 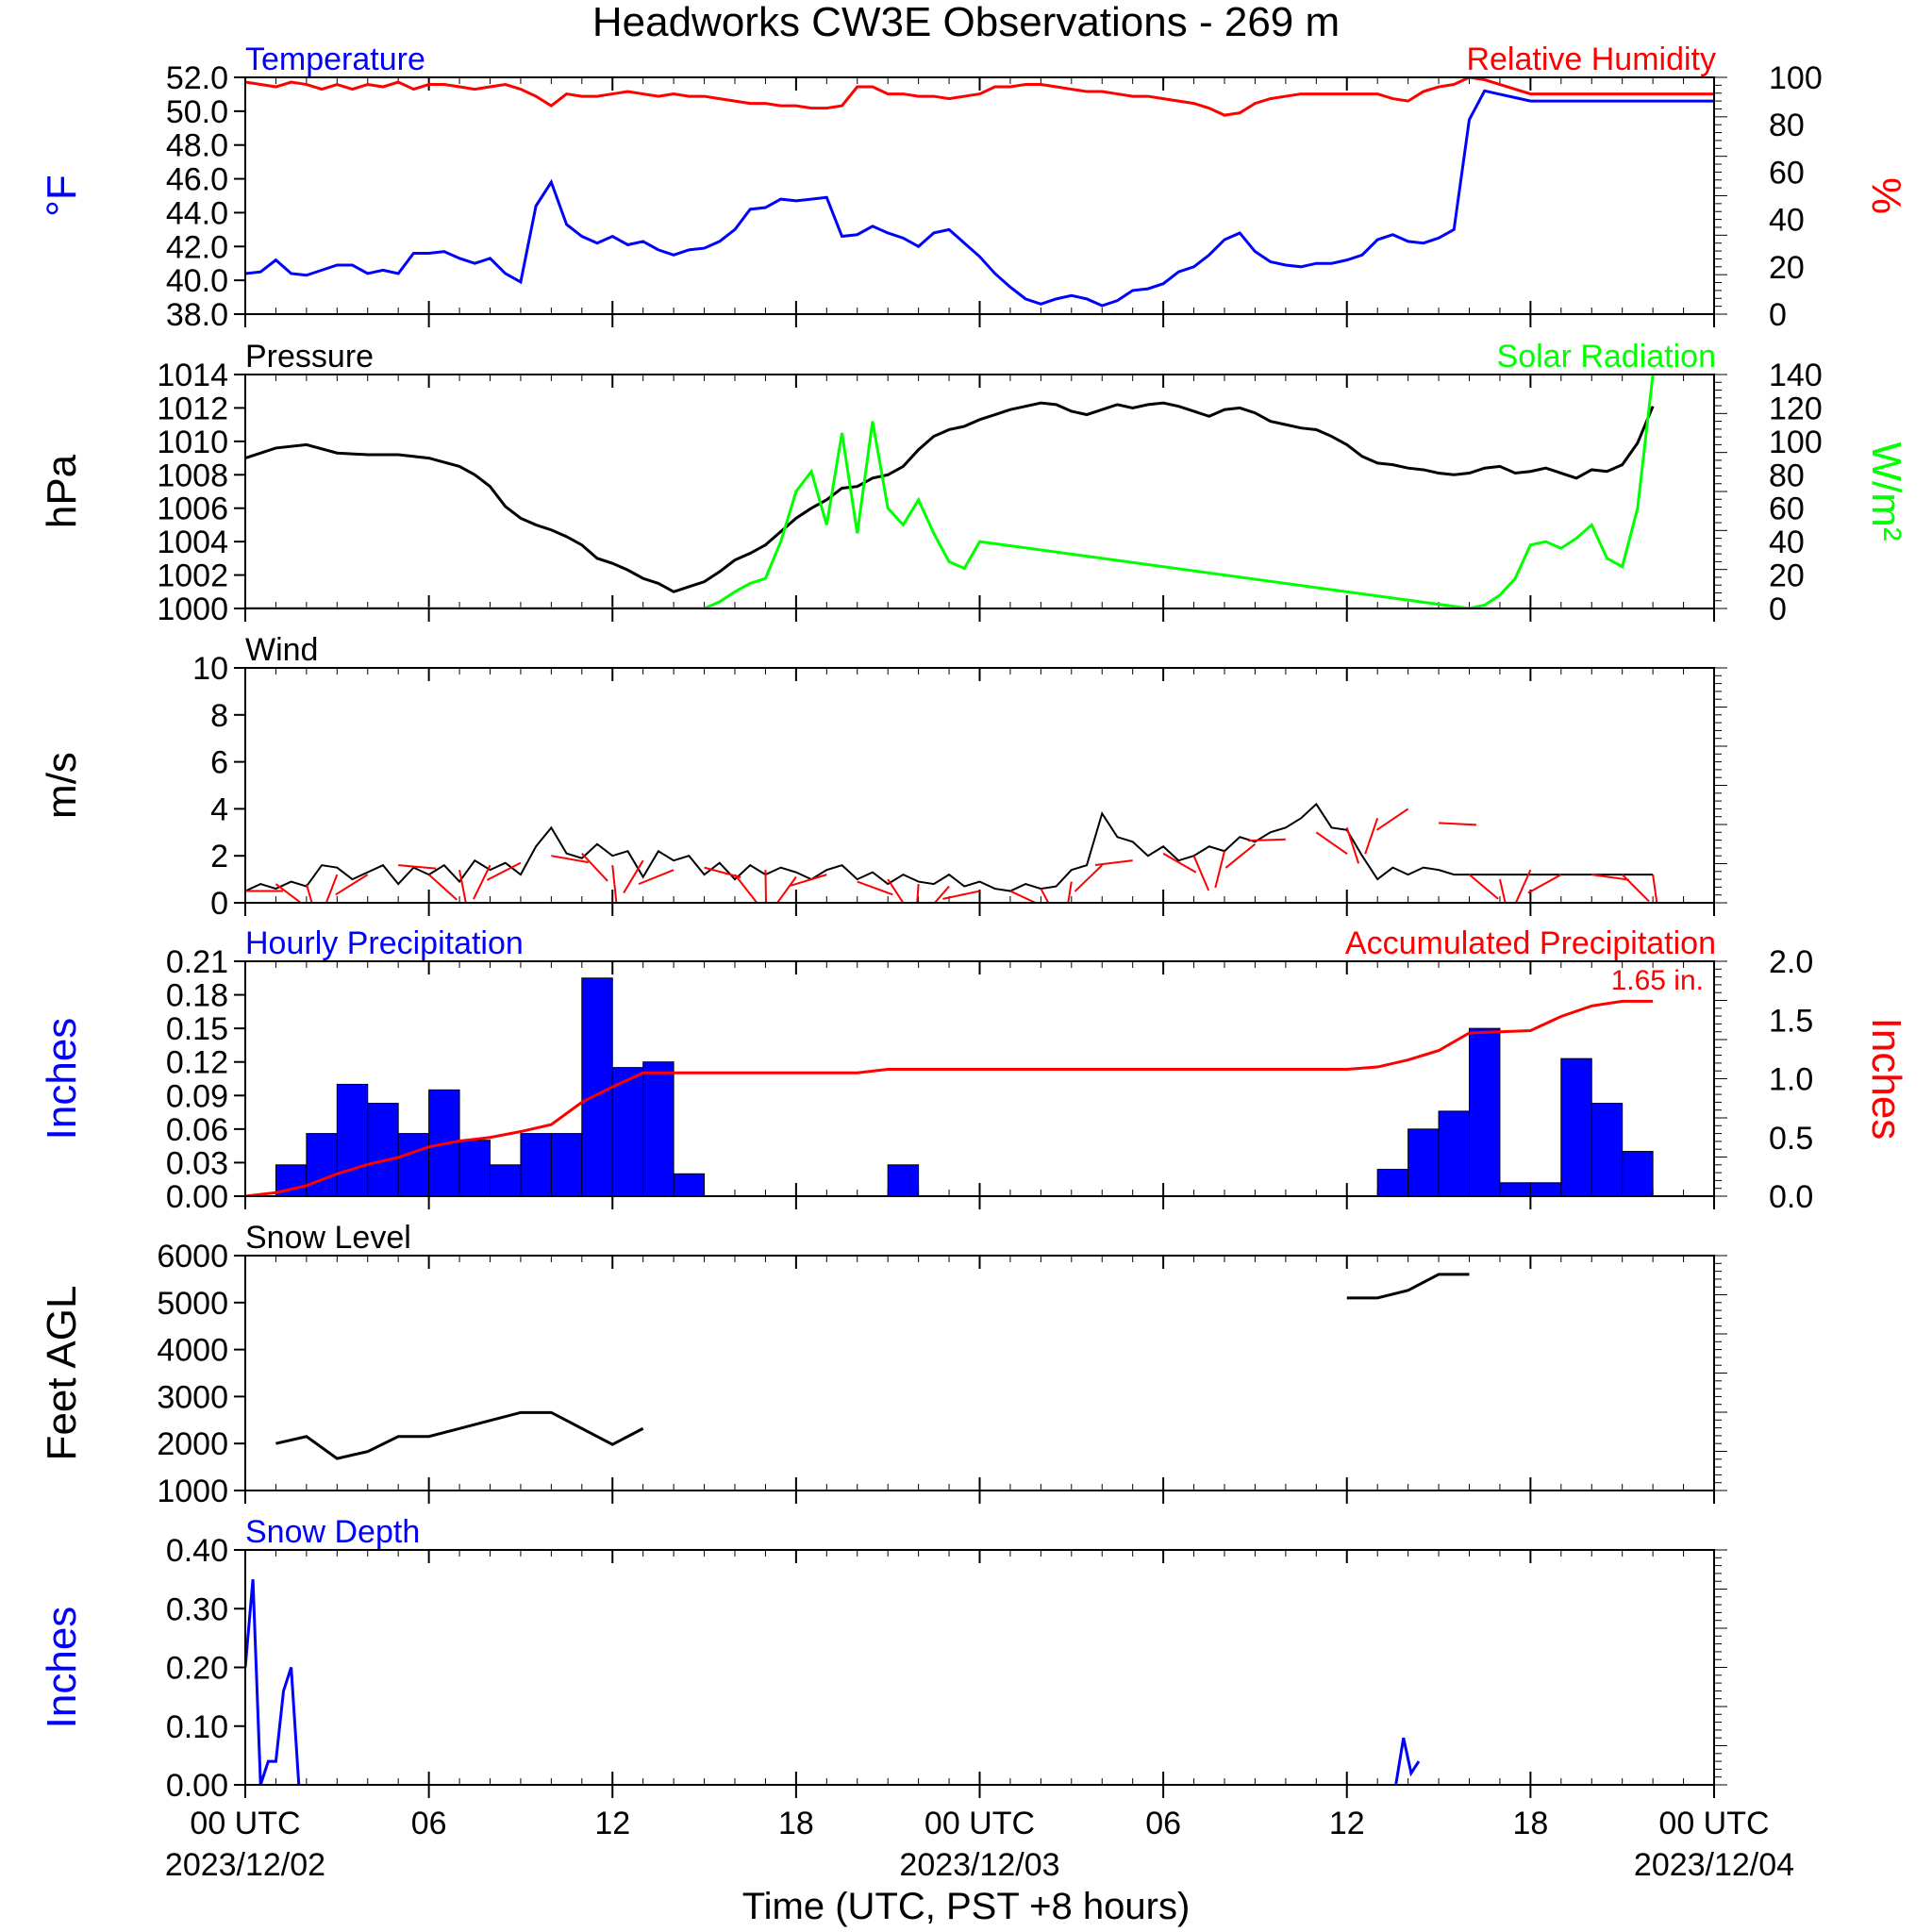 I want to click on panel-title: Snow Level, so click(x=328, y=1238).